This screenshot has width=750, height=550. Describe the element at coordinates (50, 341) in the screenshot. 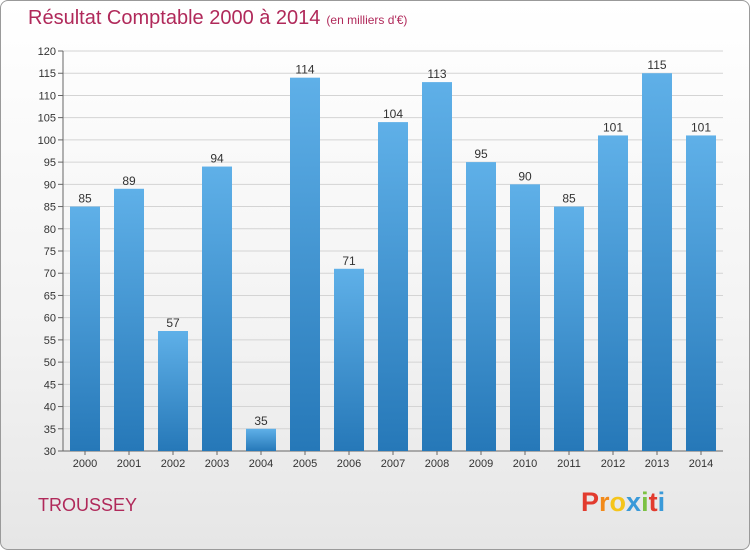

I see `y-tick-label: 55` at that location.